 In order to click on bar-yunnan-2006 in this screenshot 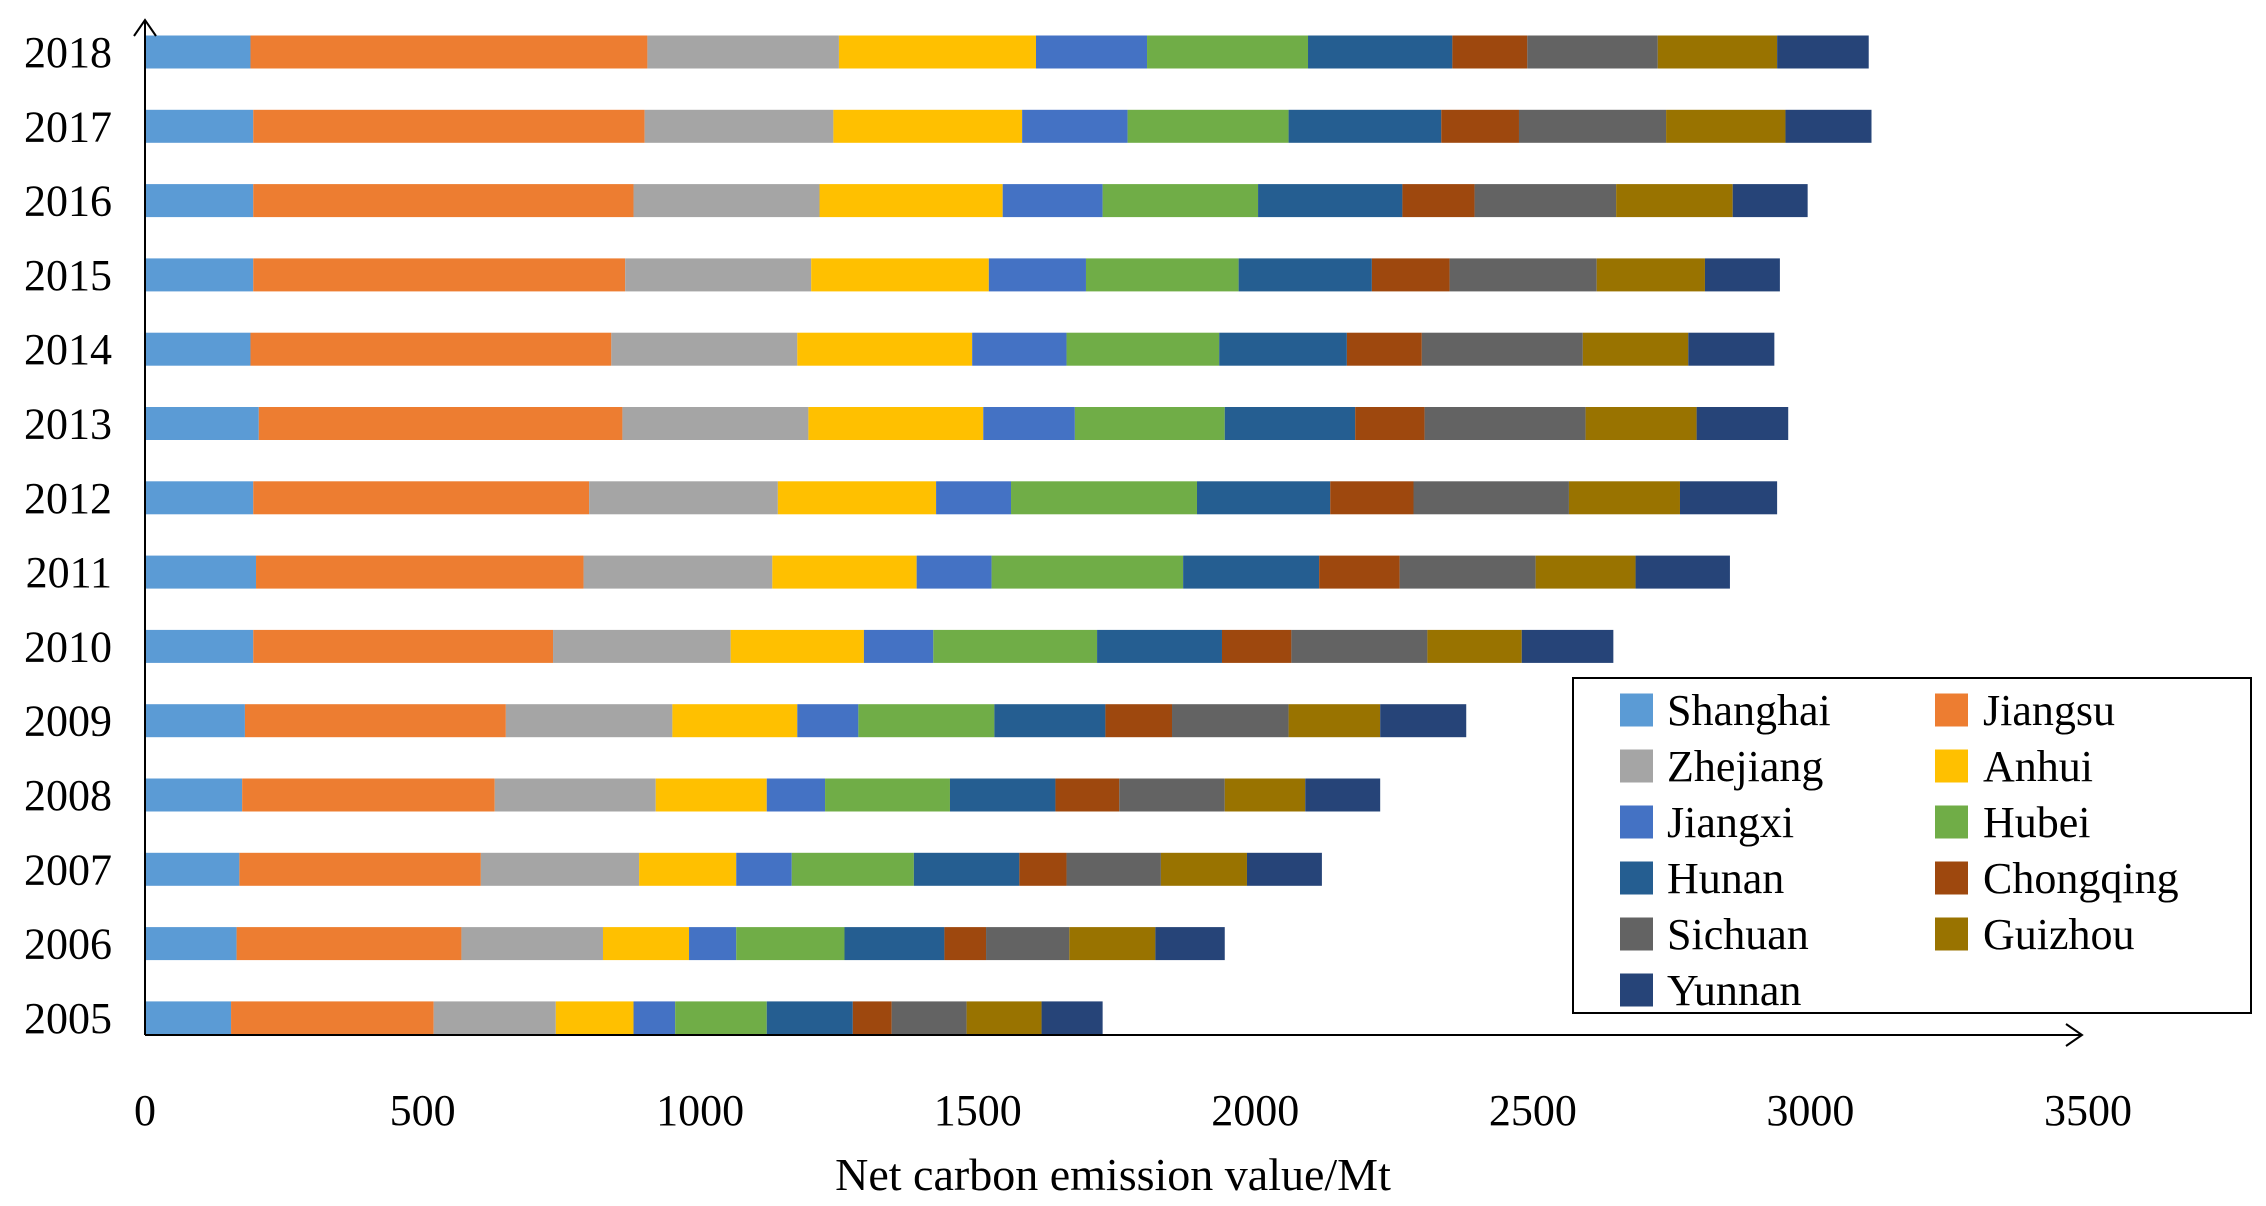, I will do `click(1190, 944)`.